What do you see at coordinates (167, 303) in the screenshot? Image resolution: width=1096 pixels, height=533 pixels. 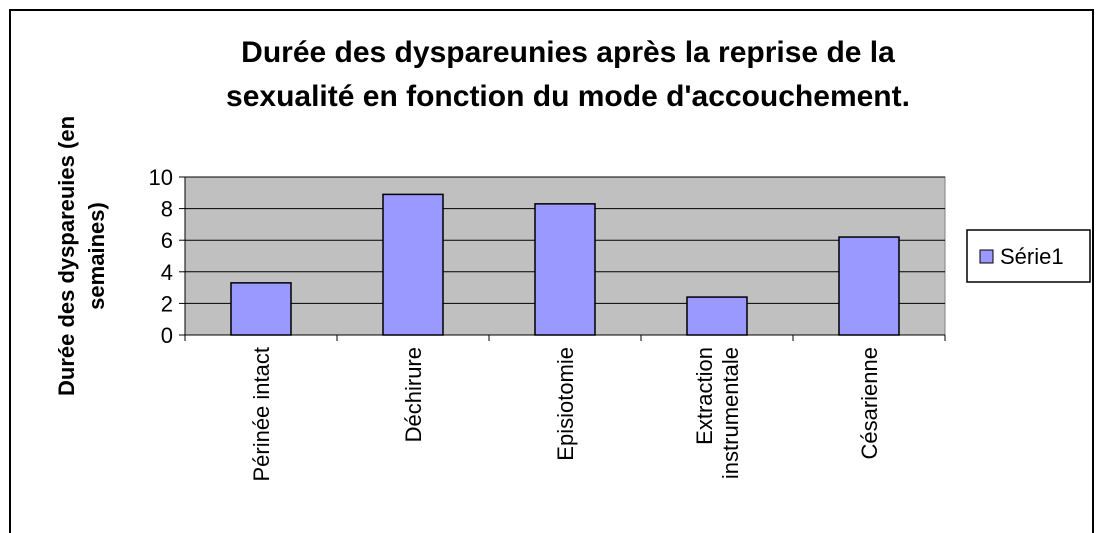 I see `y-tick-label: 2` at bounding box center [167, 303].